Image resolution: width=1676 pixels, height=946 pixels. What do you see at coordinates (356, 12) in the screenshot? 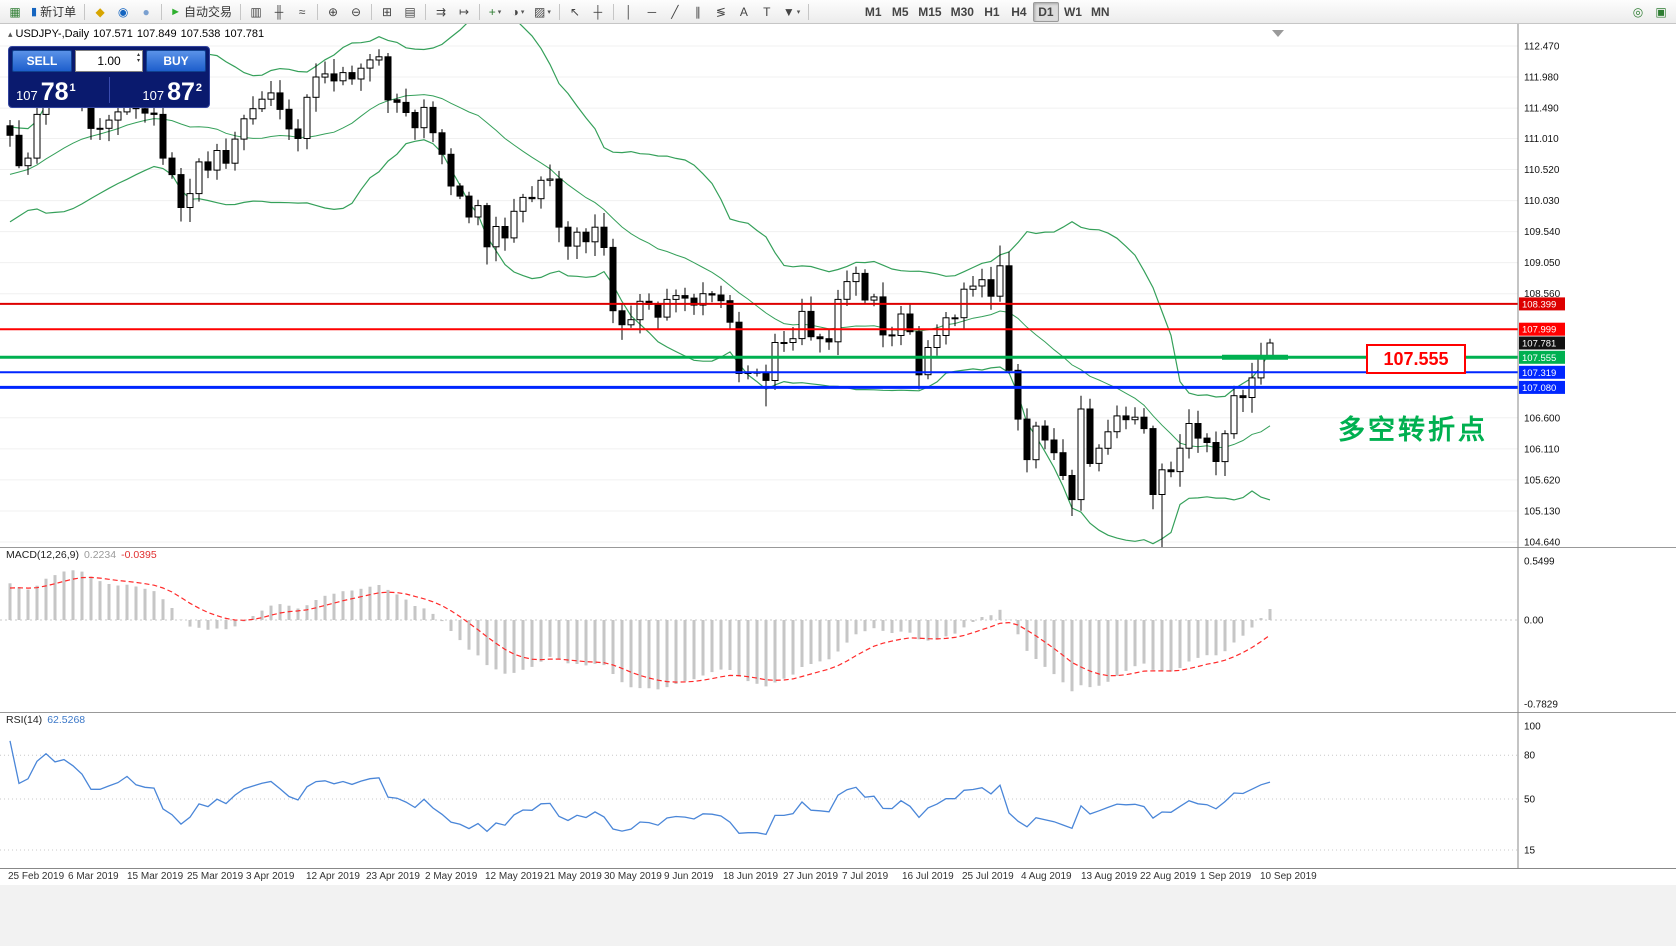
I see `zoom-out-icon: ⊖` at bounding box center [356, 12].